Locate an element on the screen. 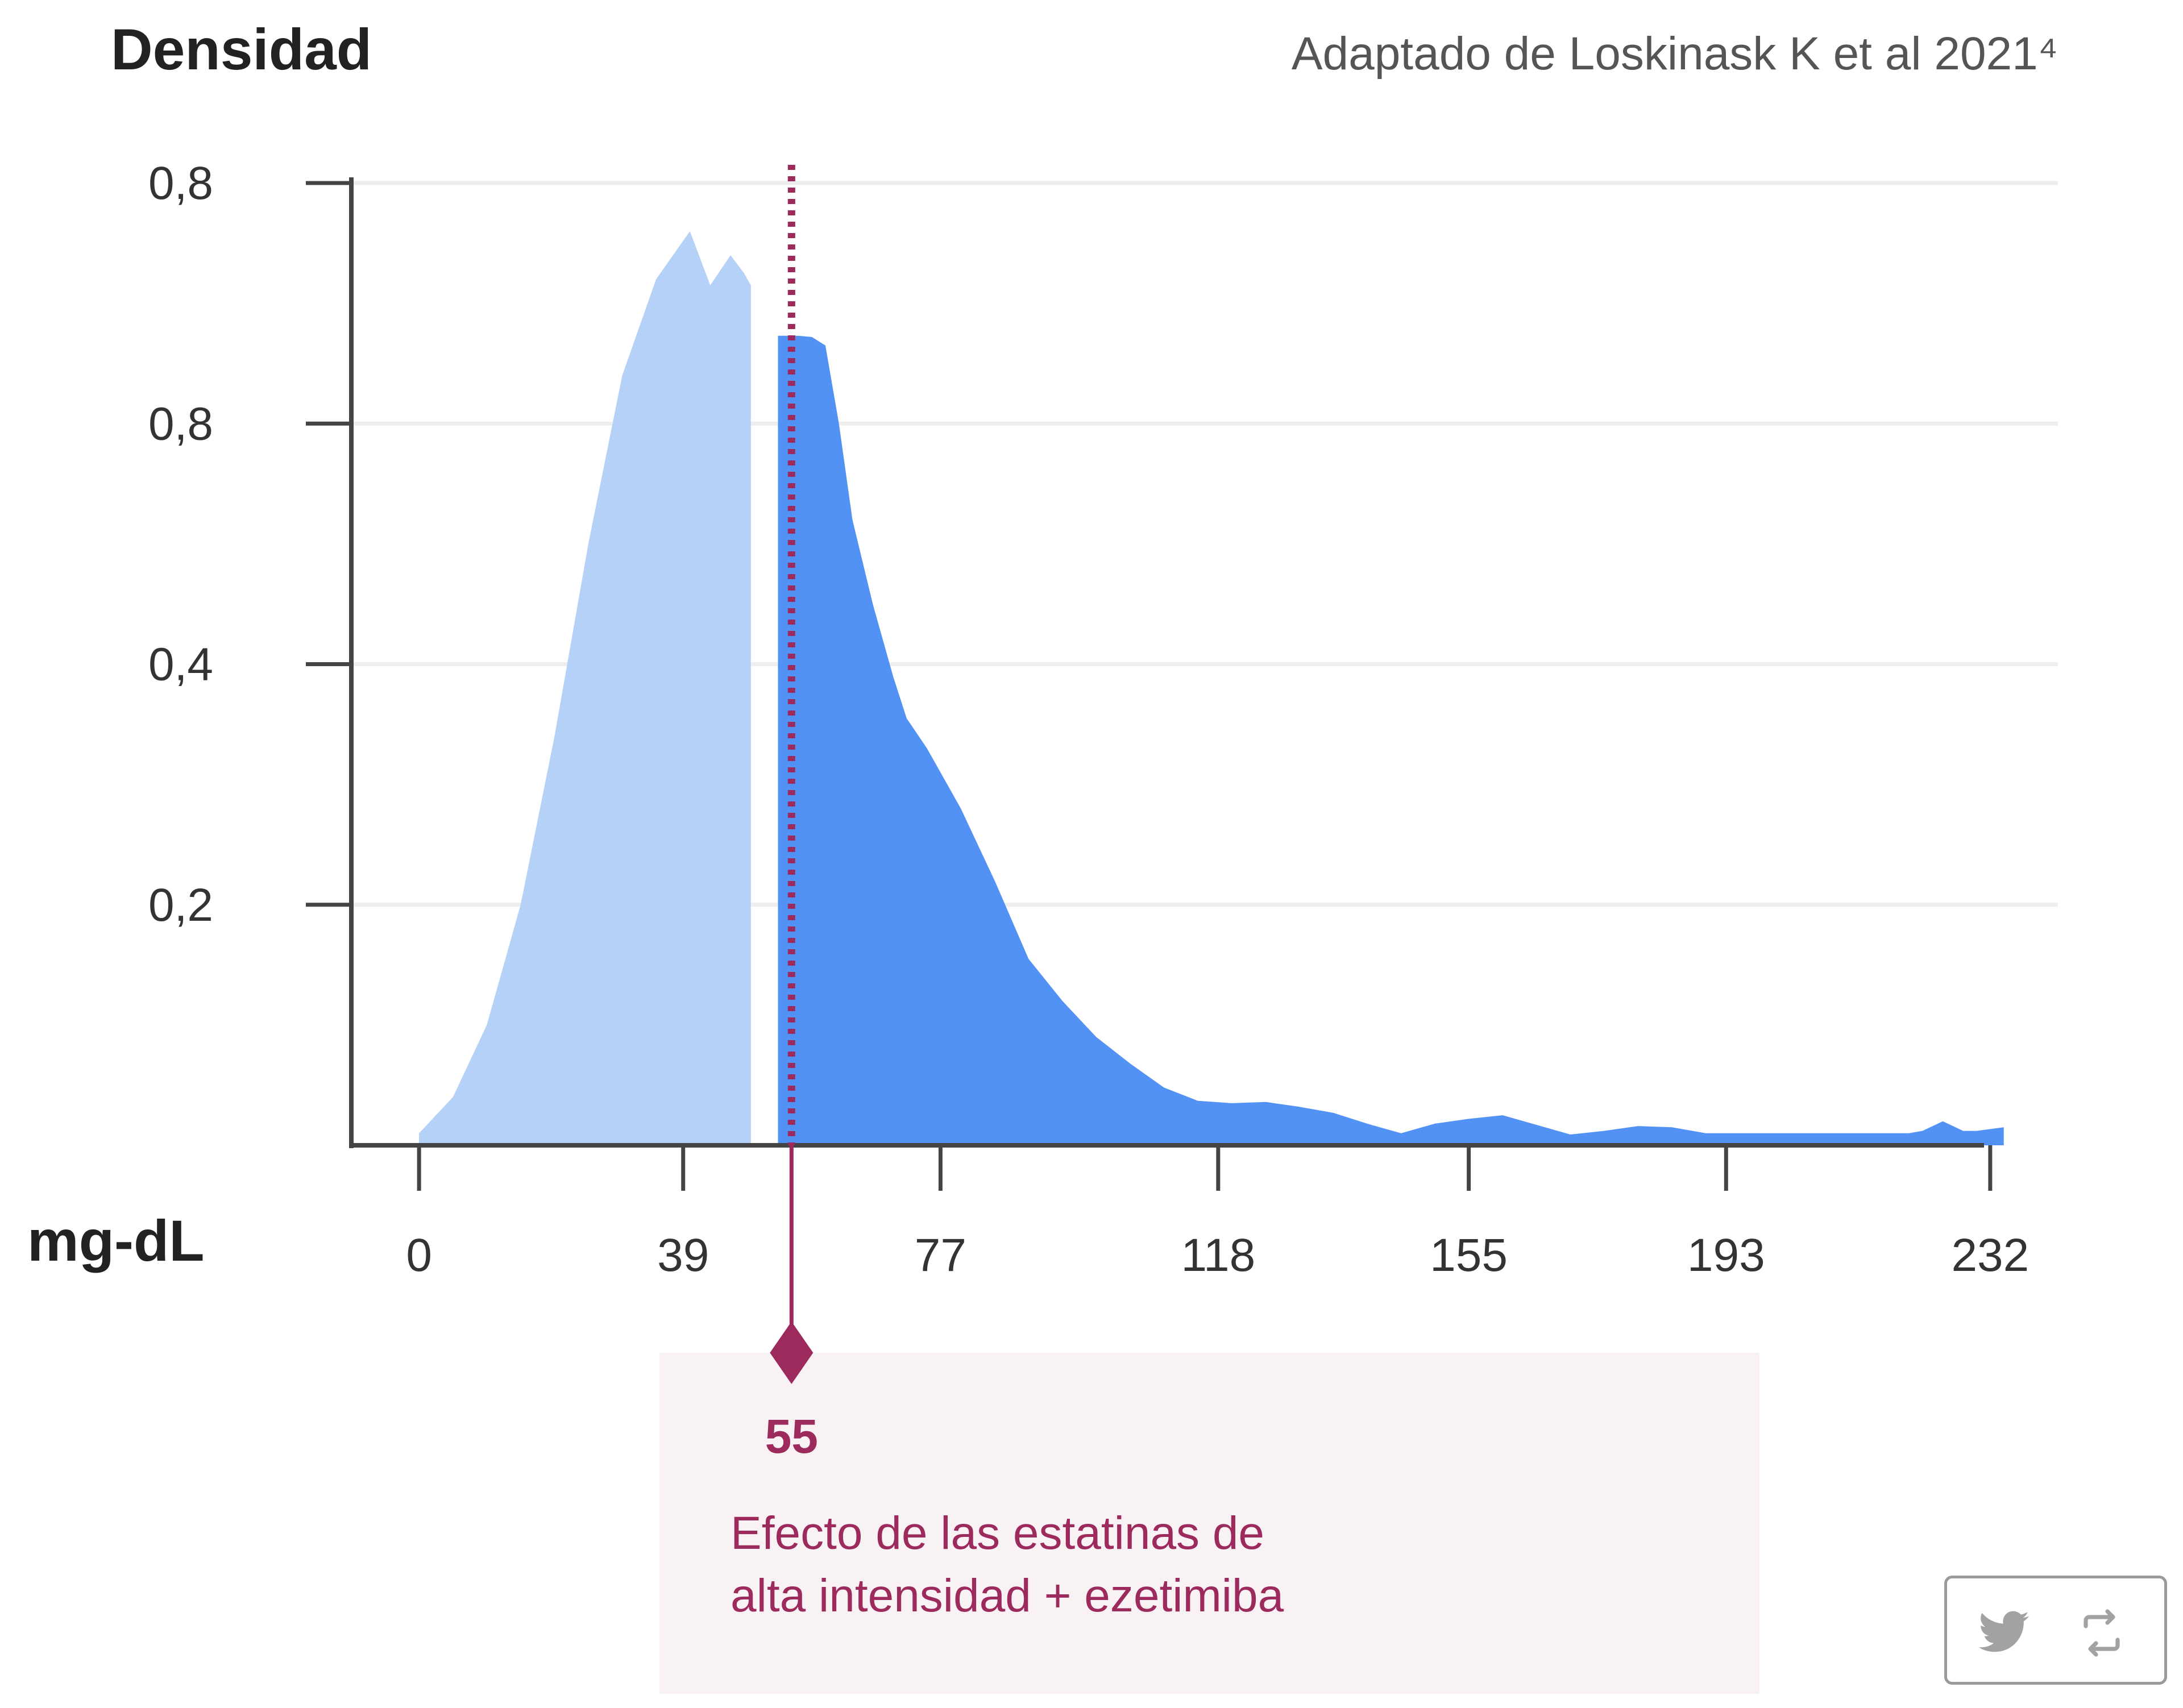 This screenshot has width=2183, height=1708. annotation-value: 55 is located at coordinates (791, 1436).